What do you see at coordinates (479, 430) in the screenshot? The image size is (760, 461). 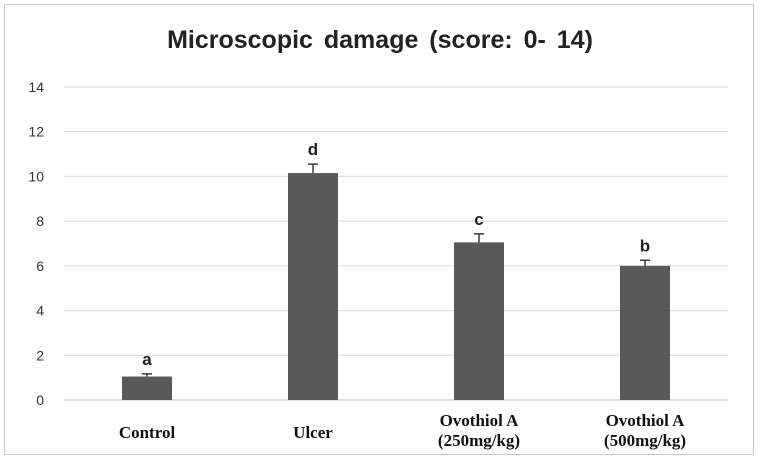 I see `category-label: Ovothiol A (250mg/kg)` at bounding box center [479, 430].